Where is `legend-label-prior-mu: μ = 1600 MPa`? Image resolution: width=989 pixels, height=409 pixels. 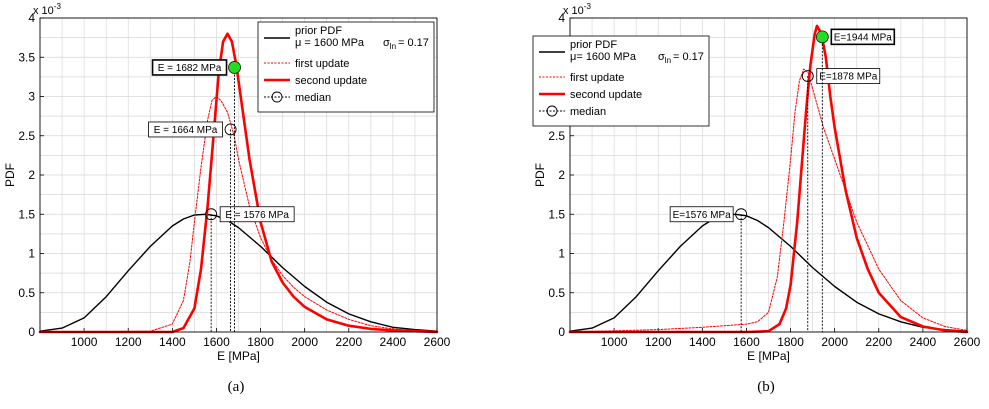
legend-label-prior-mu: μ = 1600 MPa is located at coordinates (330, 43).